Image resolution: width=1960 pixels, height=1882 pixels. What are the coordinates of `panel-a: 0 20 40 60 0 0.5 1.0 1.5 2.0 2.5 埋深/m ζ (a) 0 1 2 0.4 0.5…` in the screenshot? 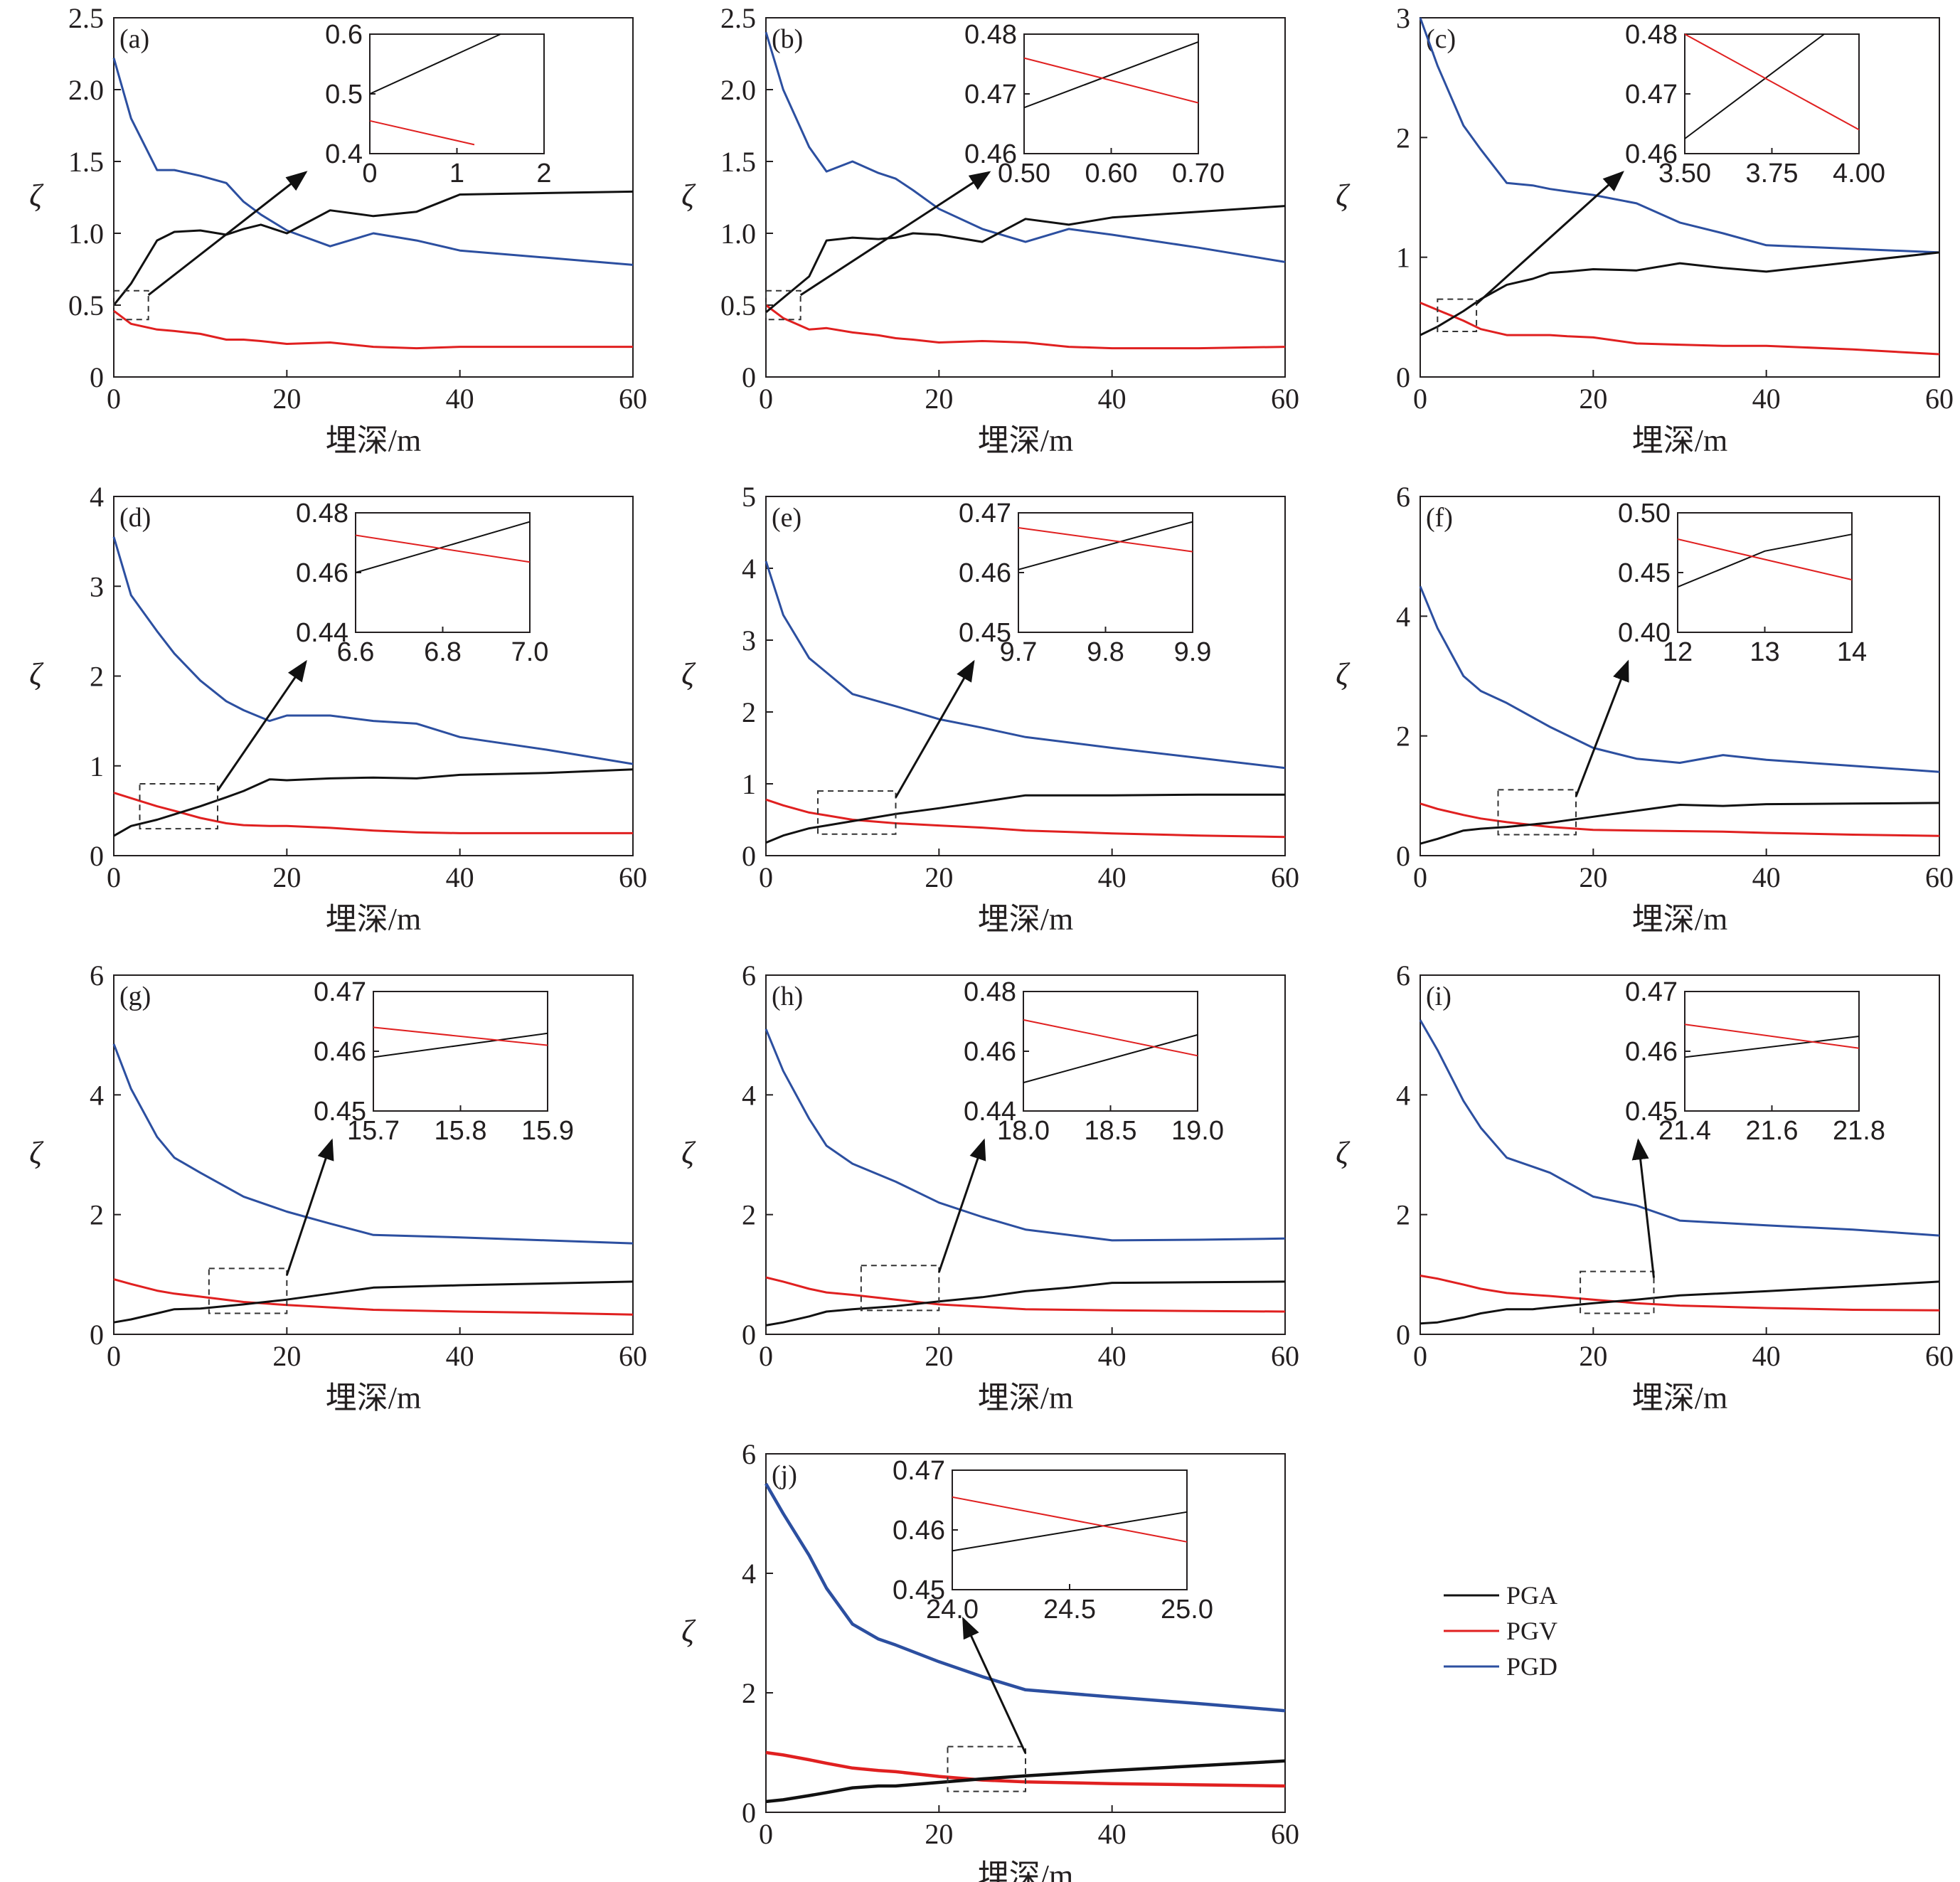 It's located at (338, 230).